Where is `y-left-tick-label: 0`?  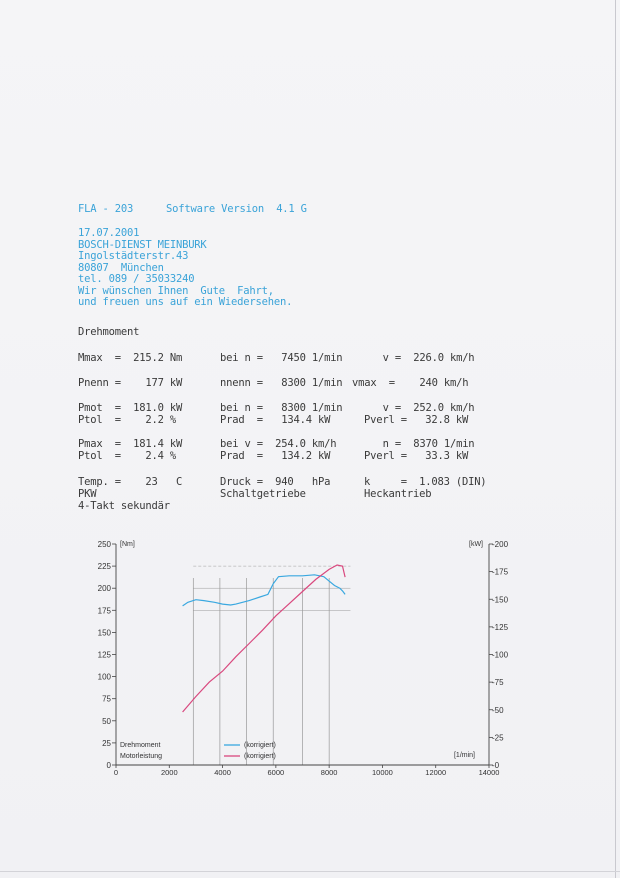
y-left-tick-label: 0 is located at coordinates (109, 765).